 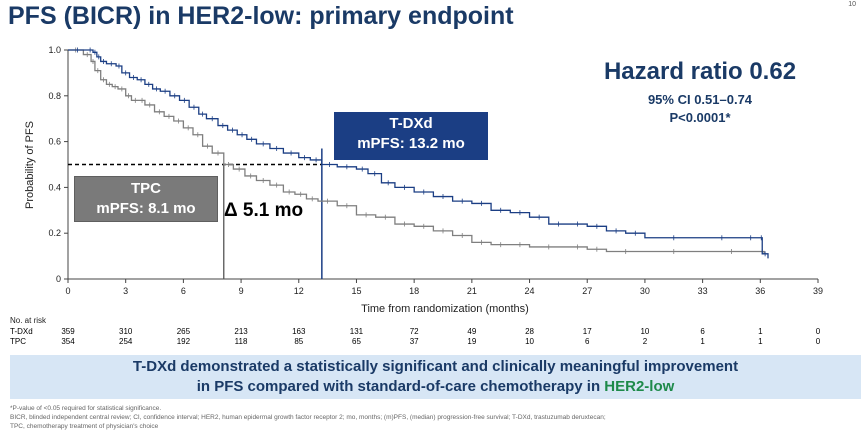 What do you see at coordinates (54, 50) in the screenshot?
I see `y-tick-label: 1.0` at bounding box center [54, 50].